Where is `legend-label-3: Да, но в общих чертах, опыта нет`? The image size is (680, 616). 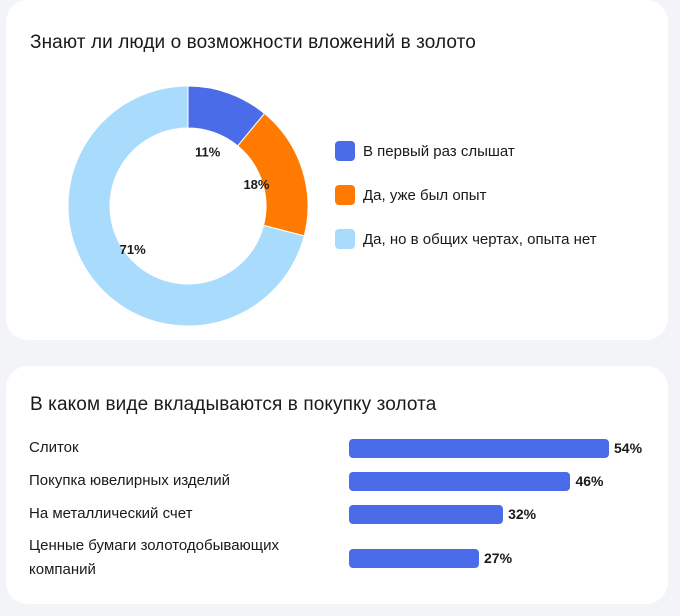 legend-label-3: Да, но в общих чертах, опыта нет is located at coordinates (480, 239).